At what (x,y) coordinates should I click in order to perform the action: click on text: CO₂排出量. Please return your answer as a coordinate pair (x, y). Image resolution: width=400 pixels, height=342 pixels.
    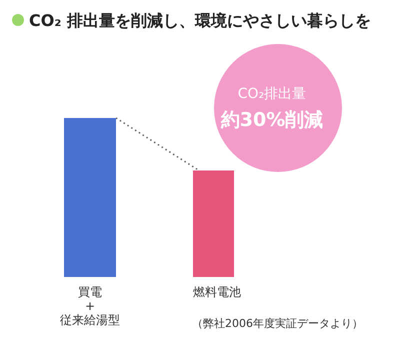
    Looking at the image, I should click on (272, 94).